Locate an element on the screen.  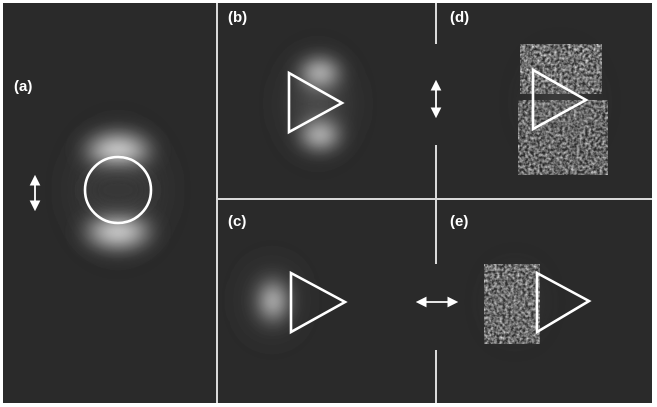
panel-c-lobe is located at coordinates (273, 301).